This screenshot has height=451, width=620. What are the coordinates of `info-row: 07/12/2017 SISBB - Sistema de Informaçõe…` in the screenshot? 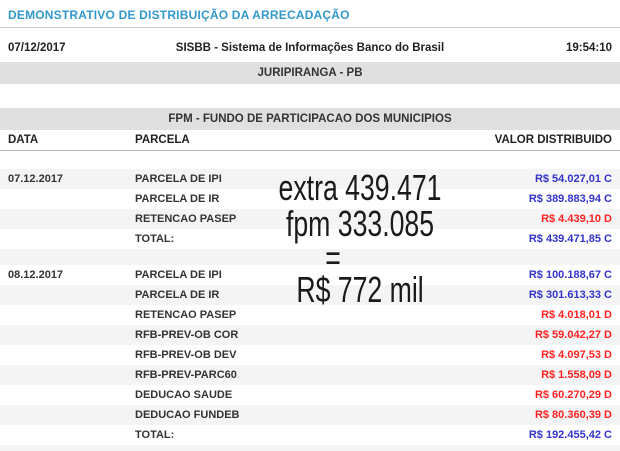 It's located at (310, 43).